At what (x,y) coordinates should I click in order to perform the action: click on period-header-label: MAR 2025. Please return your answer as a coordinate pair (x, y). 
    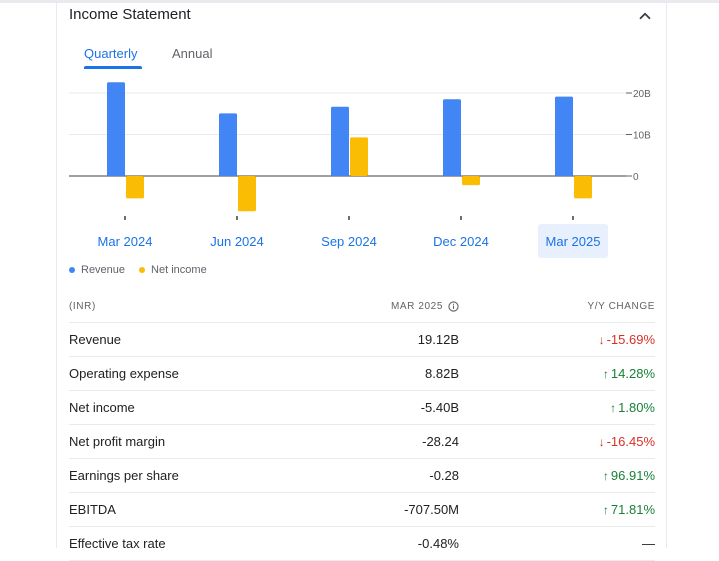
    Looking at the image, I should click on (416, 306).